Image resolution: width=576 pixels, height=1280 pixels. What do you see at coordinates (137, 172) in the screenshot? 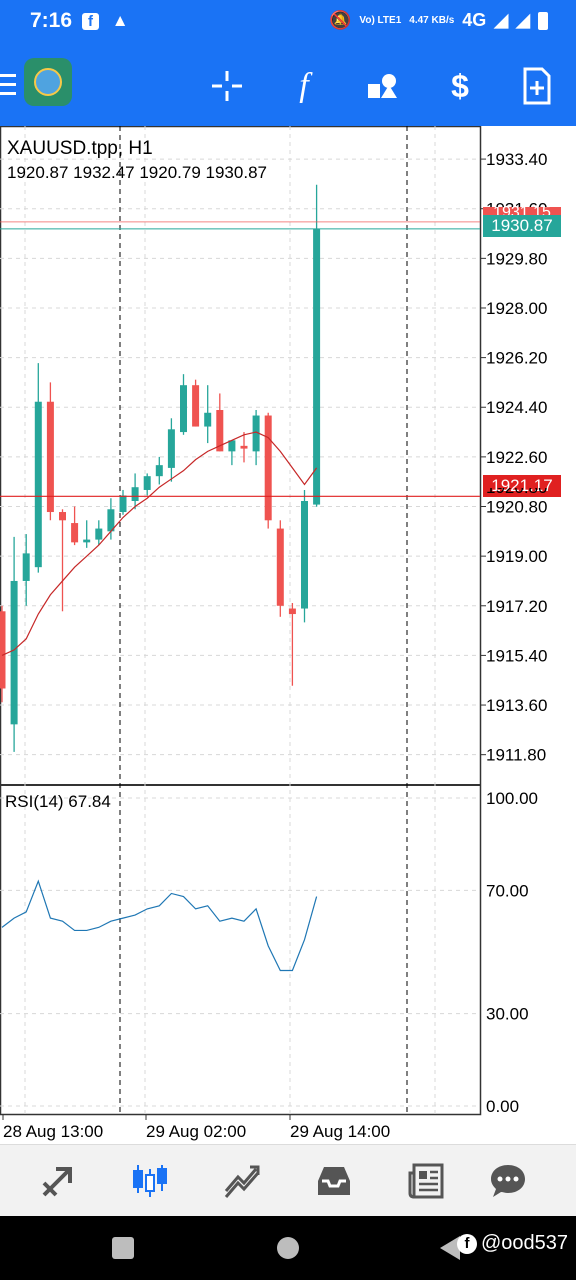
I see `ohlc-values: 1920.87 1932.47 1920.79 1930.87` at bounding box center [137, 172].